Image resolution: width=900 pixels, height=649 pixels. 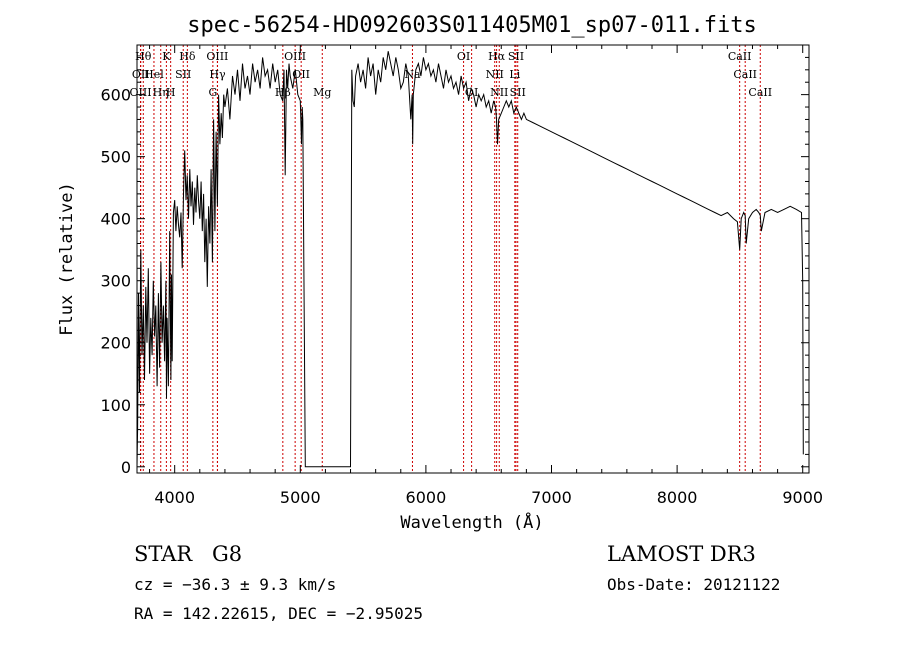 I want to click on survey-name: LAMOST DR3, so click(x=681, y=554).